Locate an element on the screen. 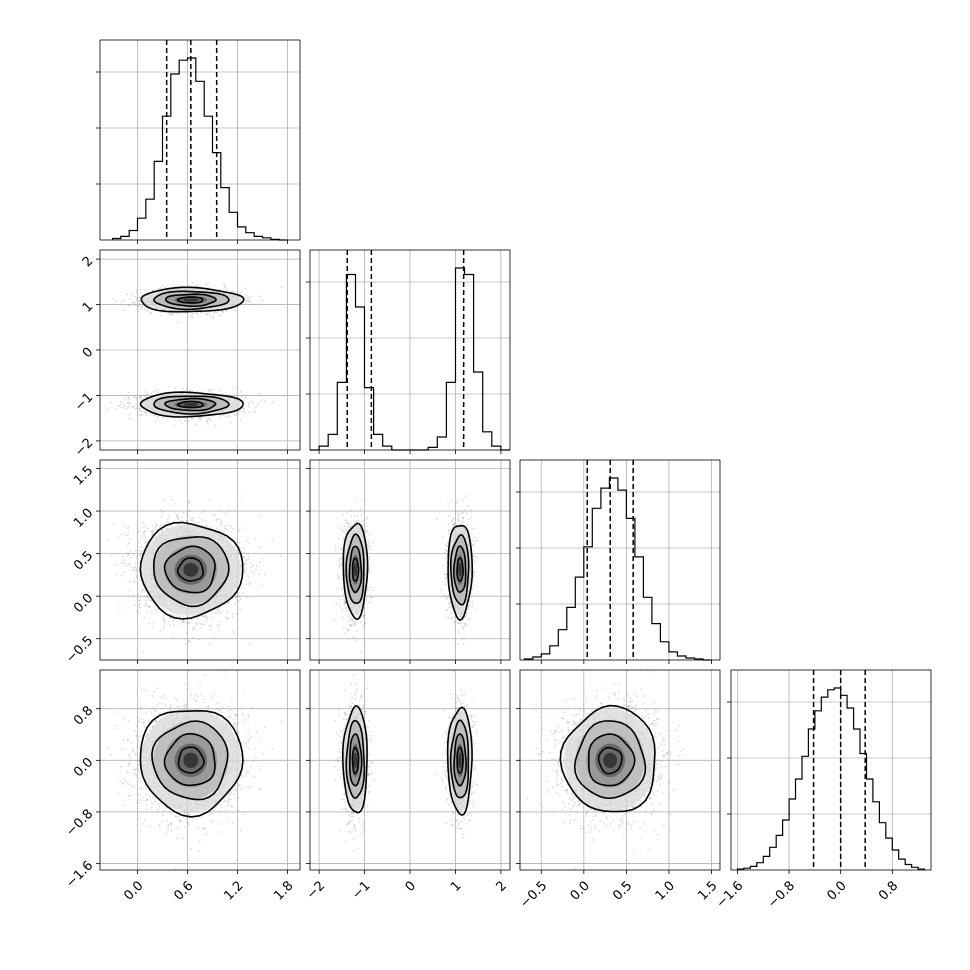 This screenshot has width=970, height=970. panel-frame is located at coordinates (200, 140).